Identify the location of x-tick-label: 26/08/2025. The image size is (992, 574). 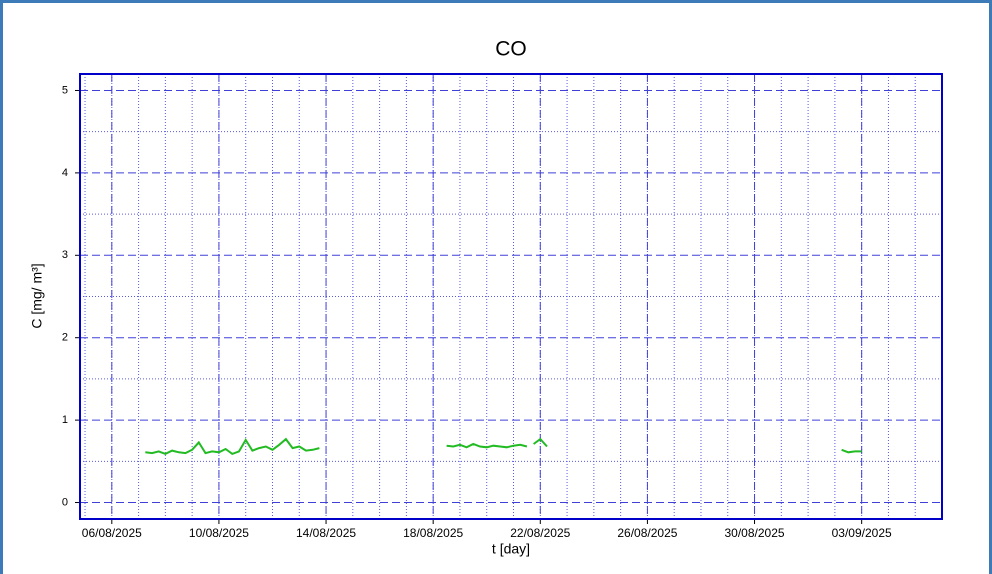
(647, 533).